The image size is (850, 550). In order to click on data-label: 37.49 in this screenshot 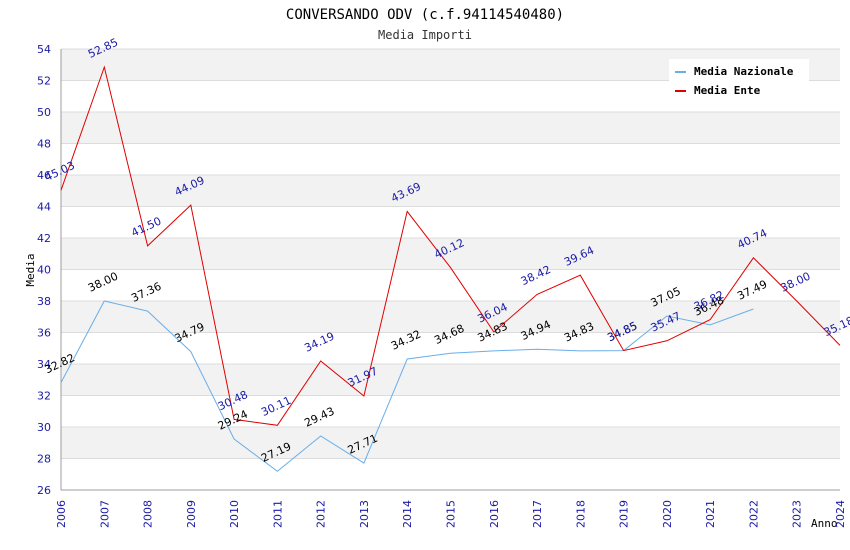, I will do `click(752, 290)`.